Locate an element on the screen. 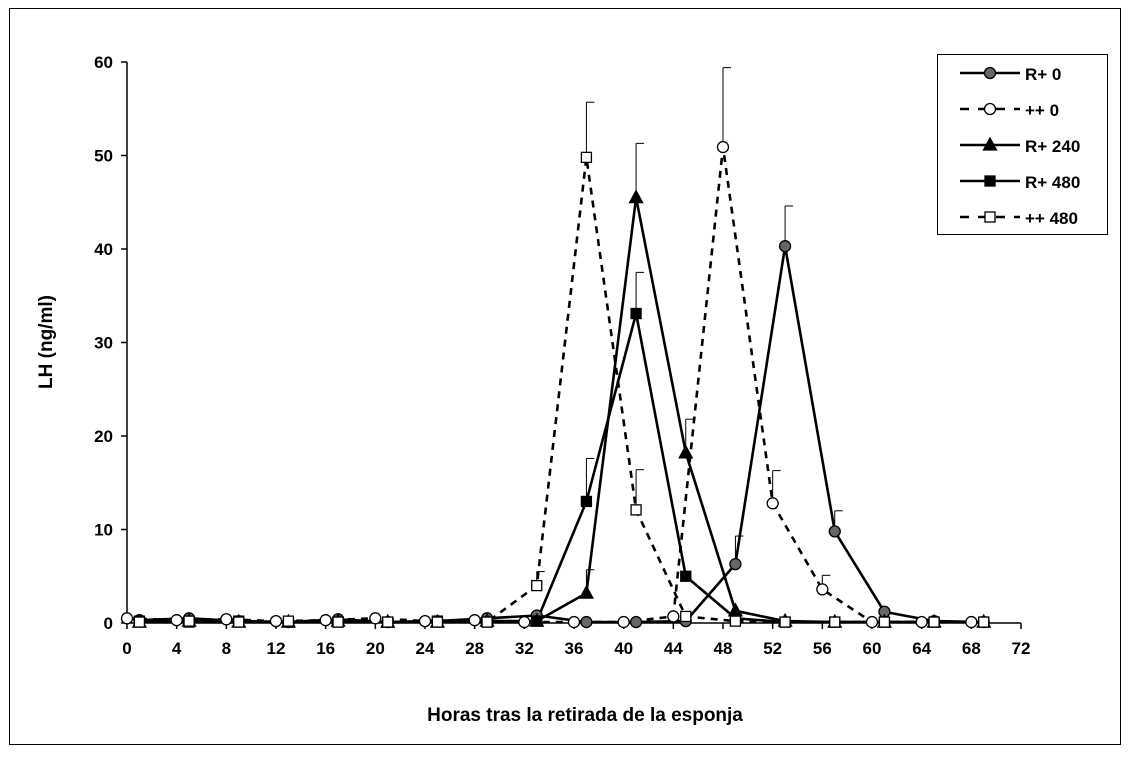 The image size is (1130, 759). y-tick-label: 10 is located at coordinates (103, 530).